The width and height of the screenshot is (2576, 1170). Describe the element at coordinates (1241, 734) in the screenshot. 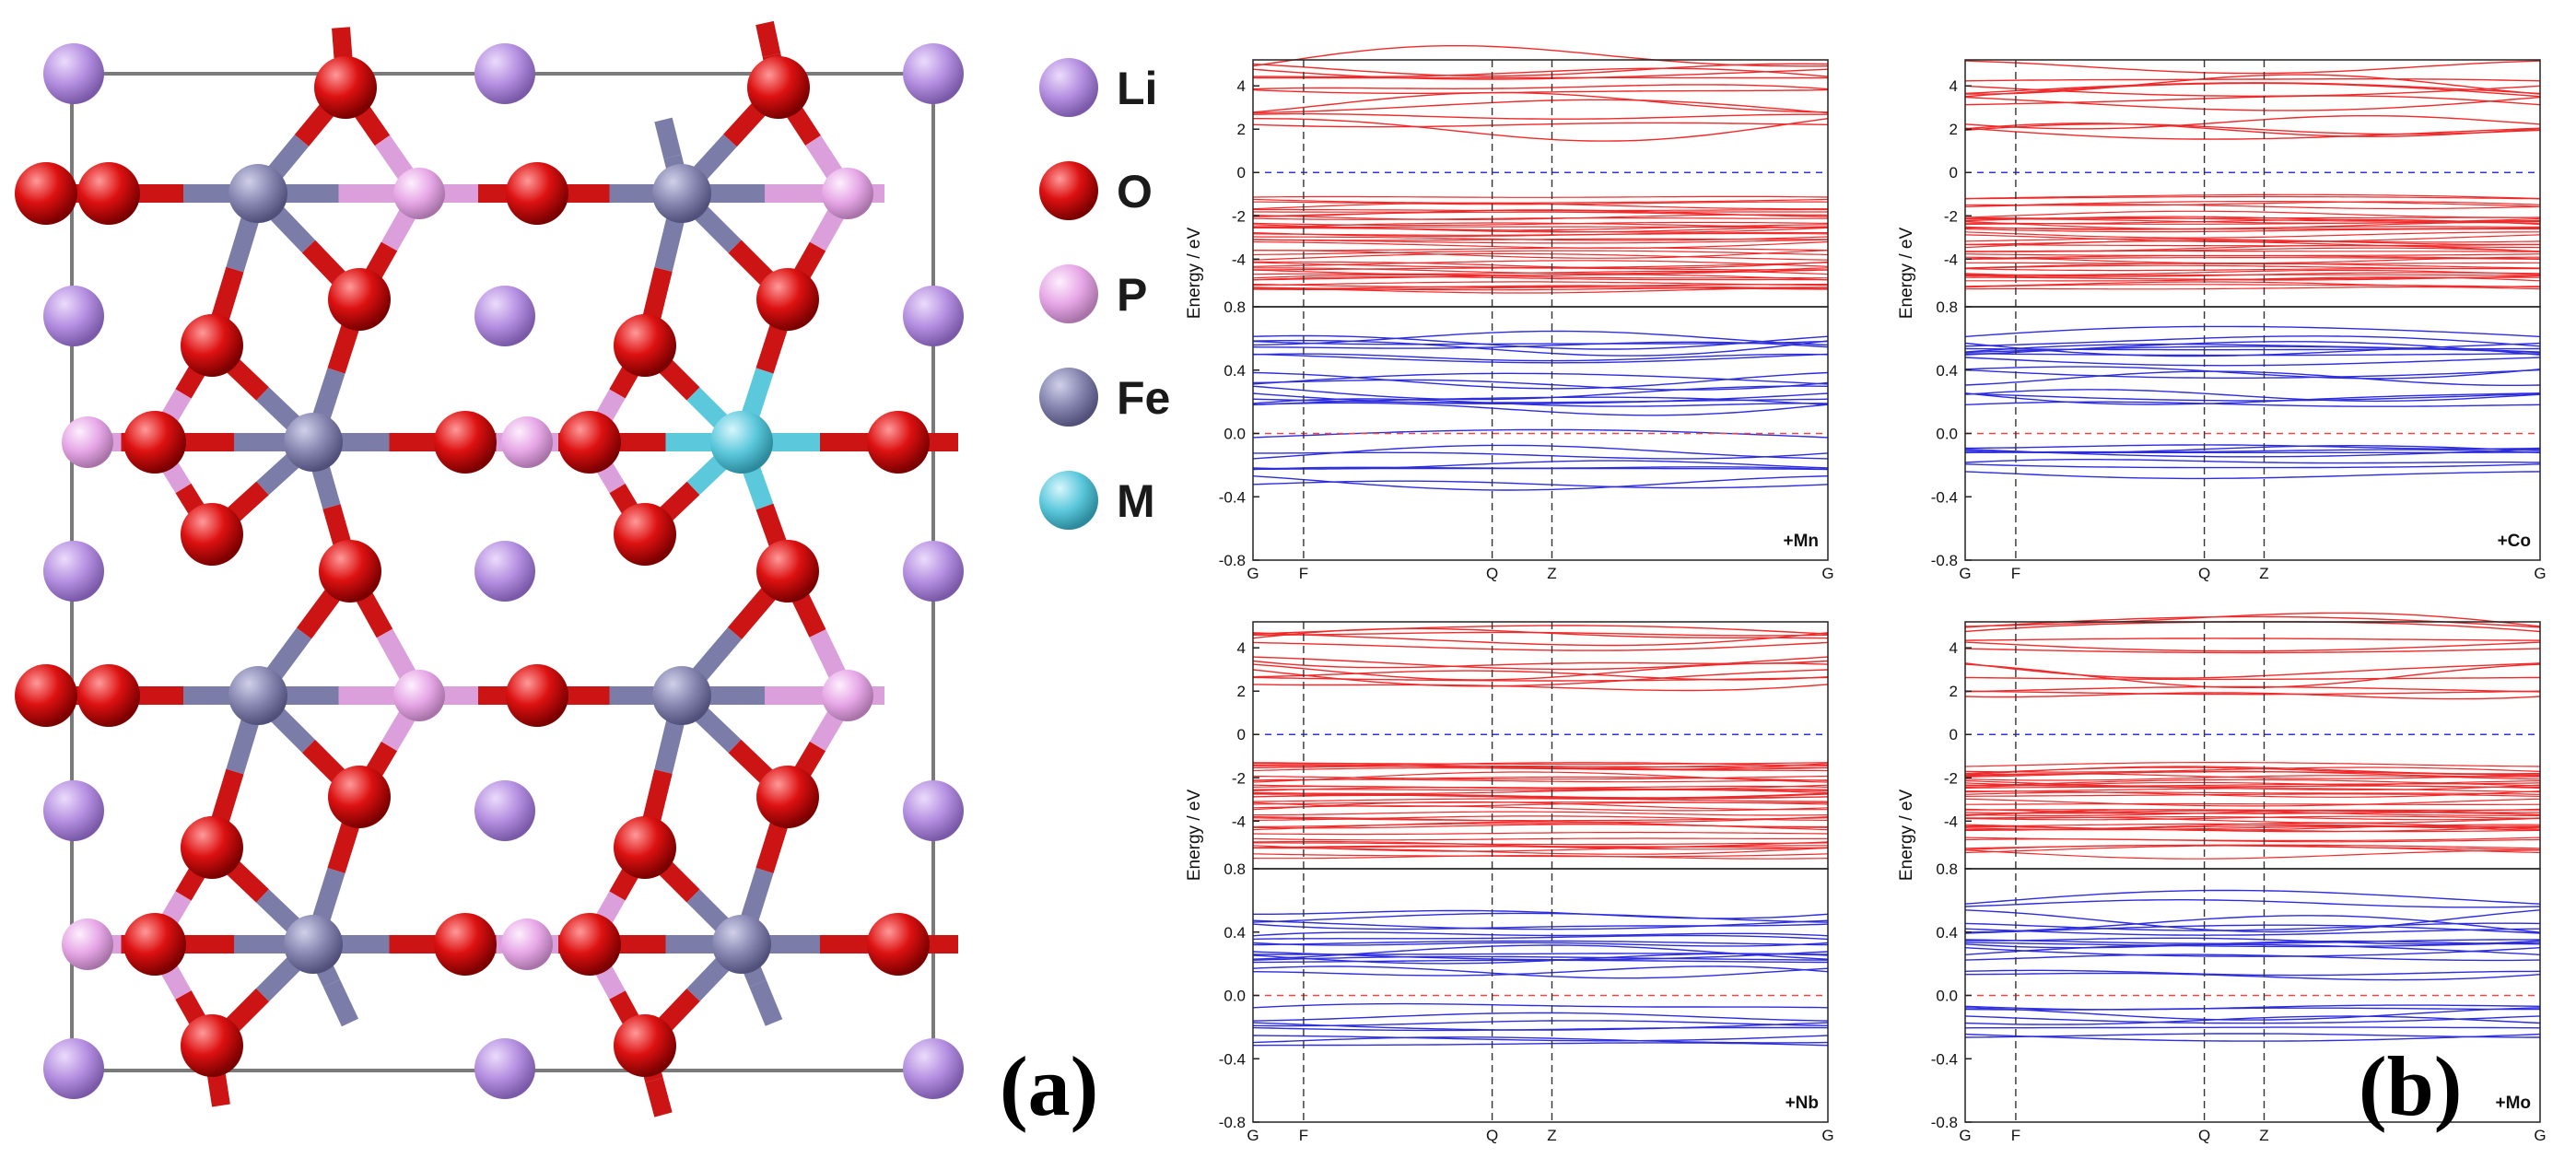

I see `y-tick-label: 0` at that location.